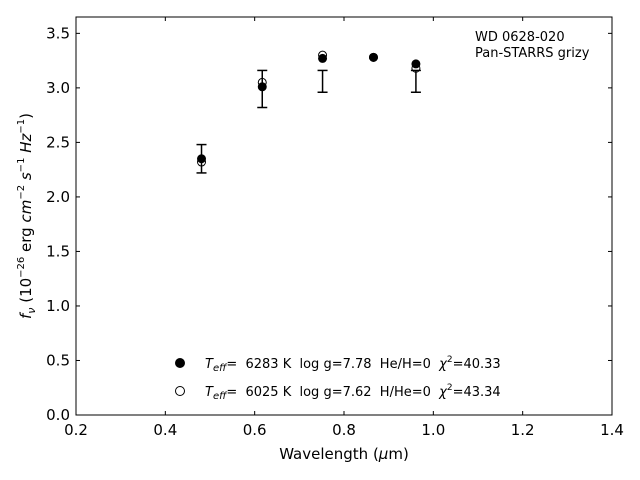 The image size is (640, 480). Describe the element at coordinates (523, 430) in the screenshot. I see `x-tick-label: 1.2` at that location.